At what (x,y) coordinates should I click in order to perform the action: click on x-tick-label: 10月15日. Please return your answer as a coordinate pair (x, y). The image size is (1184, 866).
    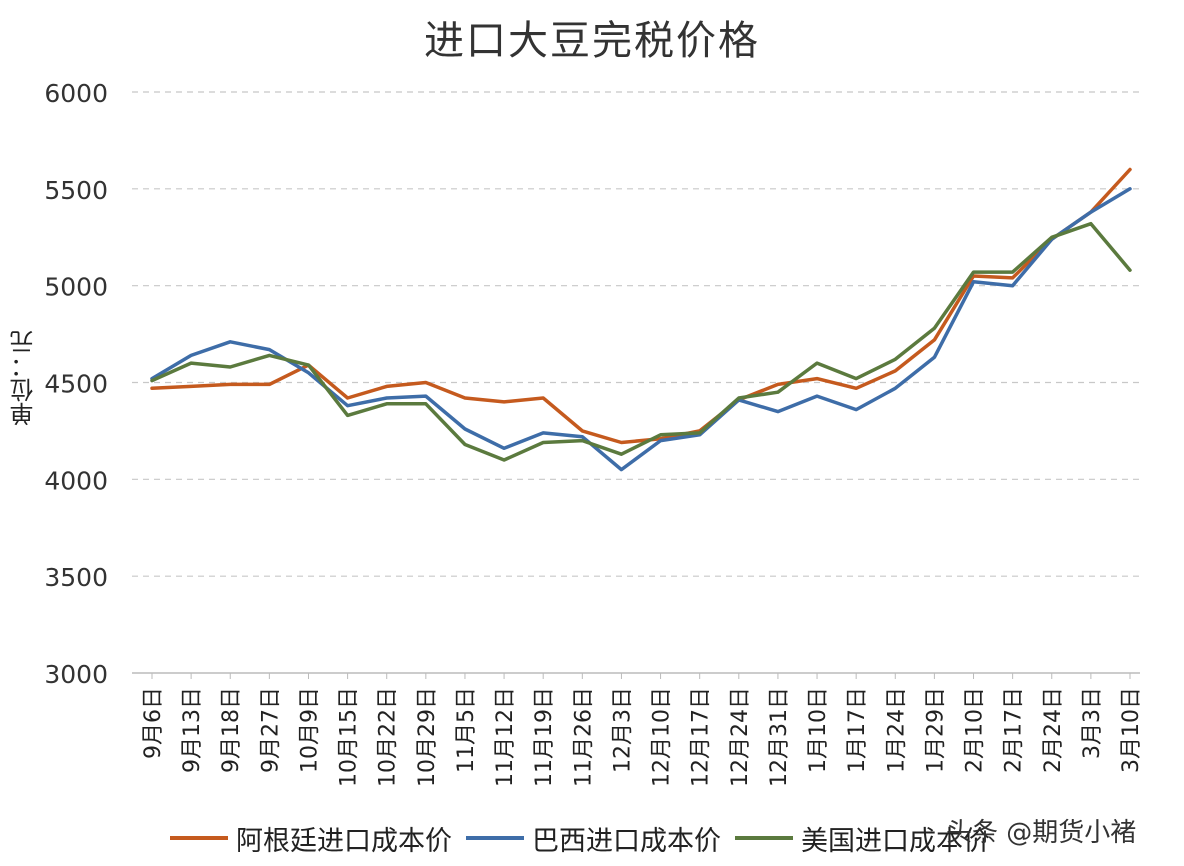
    Looking at the image, I should click on (349, 737).